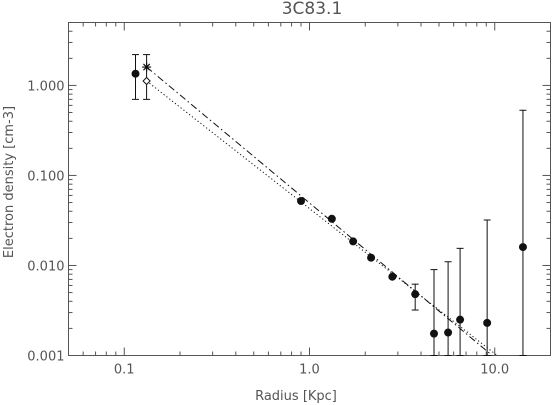  What do you see at coordinates (45, 176) in the screenshot?
I see `y-tick-label: 0.100` at bounding box center [45, 176].